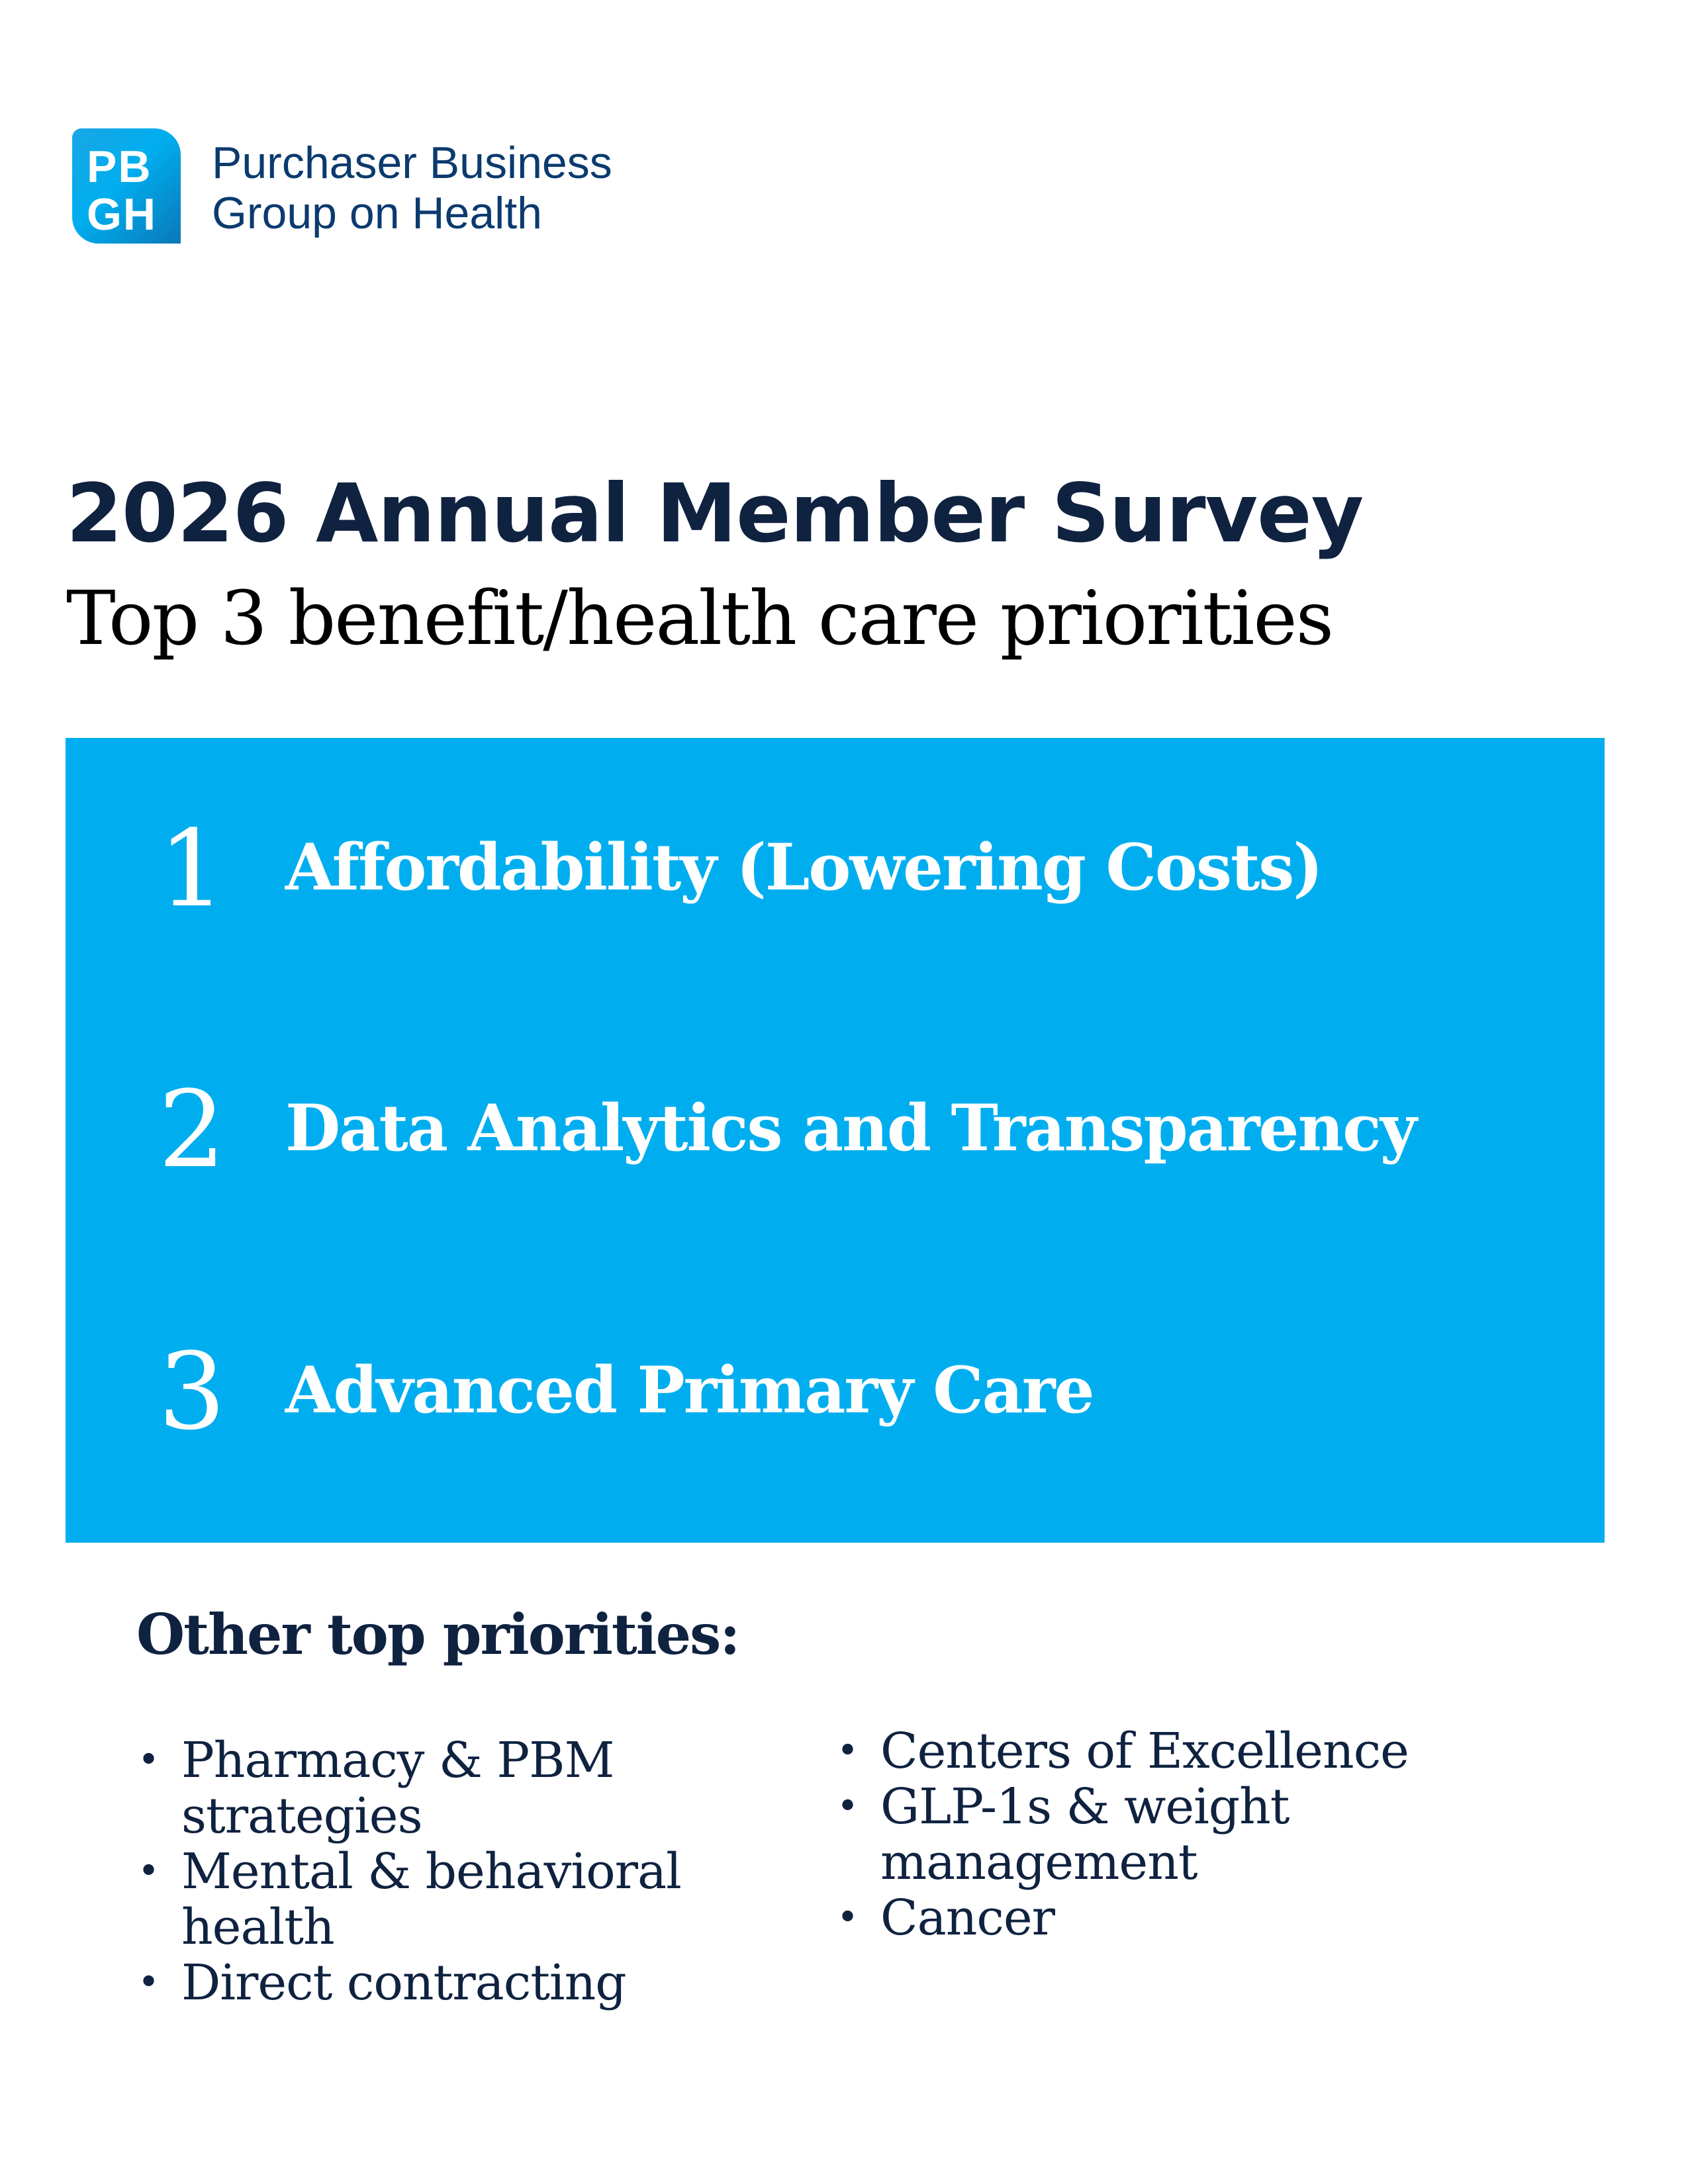 The width and height of the screenshot is (1688, 2184). I want to click on priority-rank: 2, so click(192, 1129).